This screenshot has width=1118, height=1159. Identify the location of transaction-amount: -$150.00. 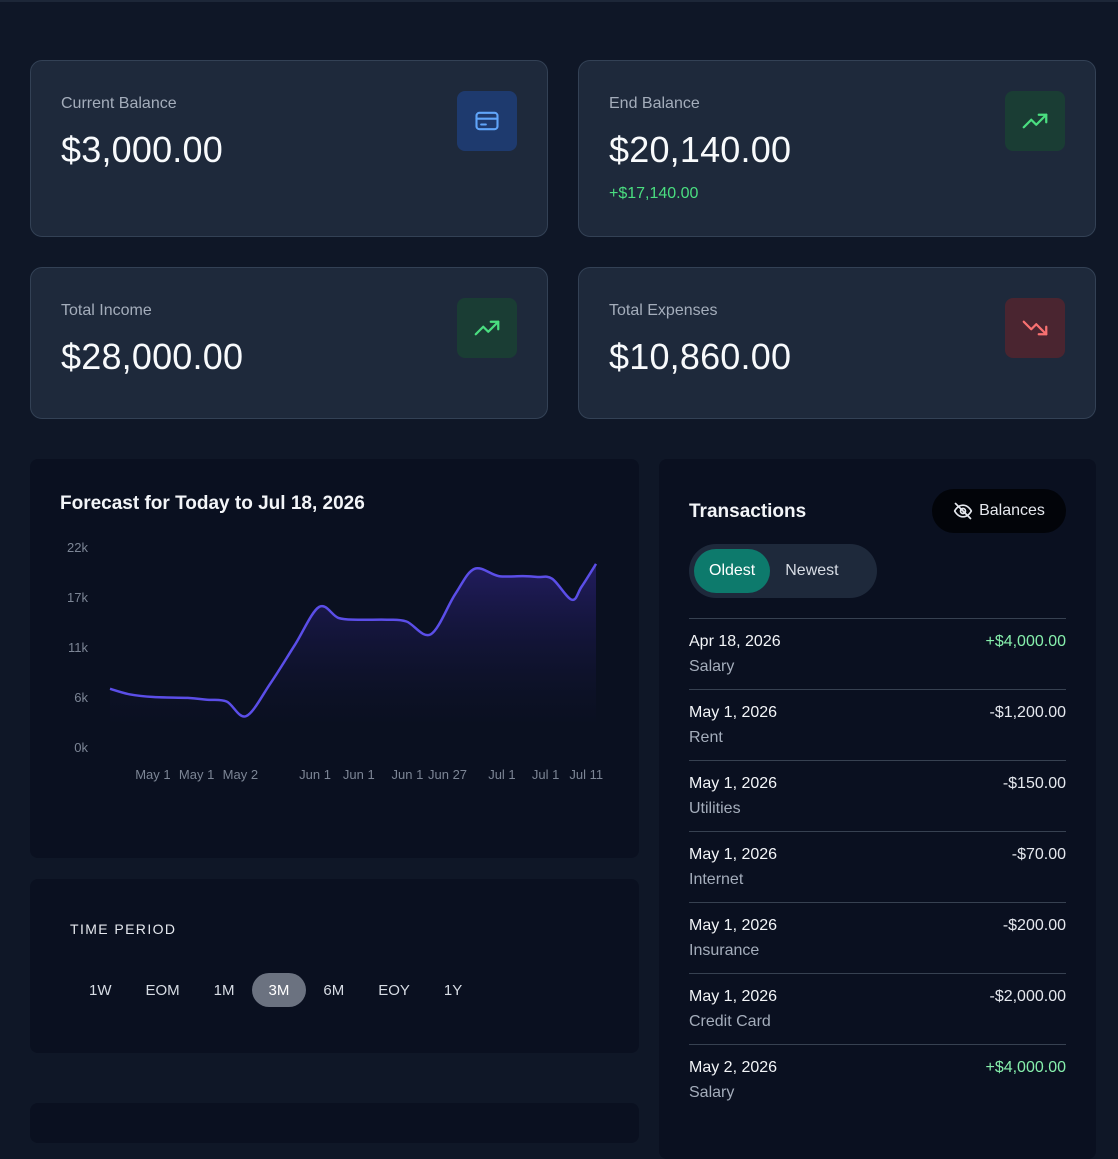
(1034, 783).